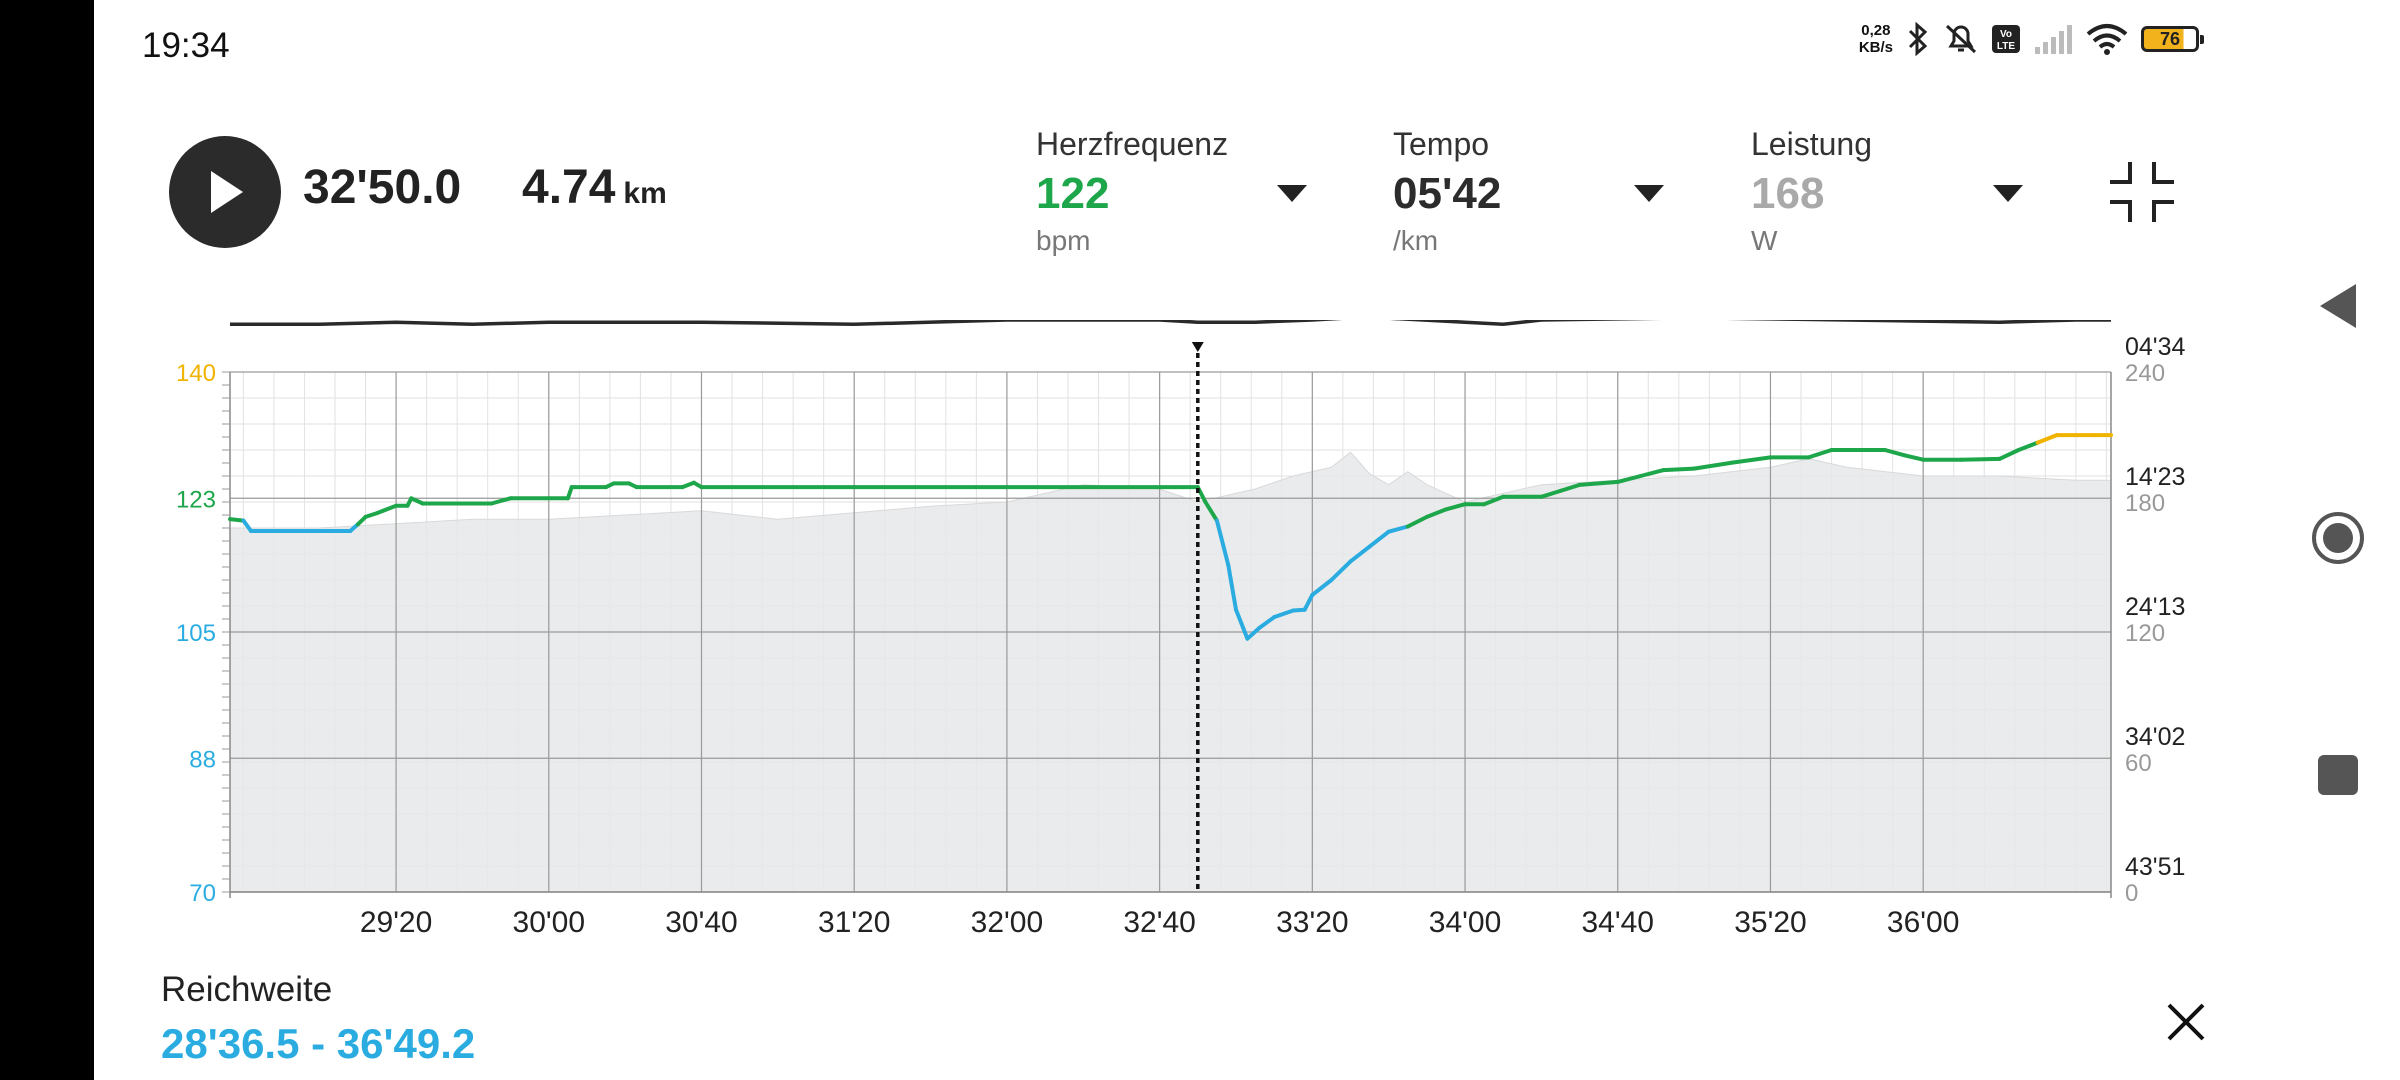 This screenshot has height=1080, width=2400. I want to click on pace-axis-label: 04'34, so click(2155, 347).